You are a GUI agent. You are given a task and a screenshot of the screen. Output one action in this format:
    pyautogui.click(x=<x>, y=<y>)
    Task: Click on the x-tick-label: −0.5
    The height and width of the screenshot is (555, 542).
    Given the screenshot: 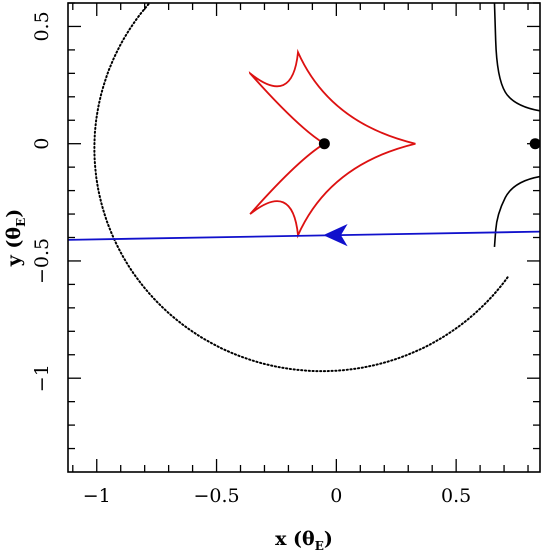 What is the action you would take?
    pyautogui.click(x=216, y=496)
    